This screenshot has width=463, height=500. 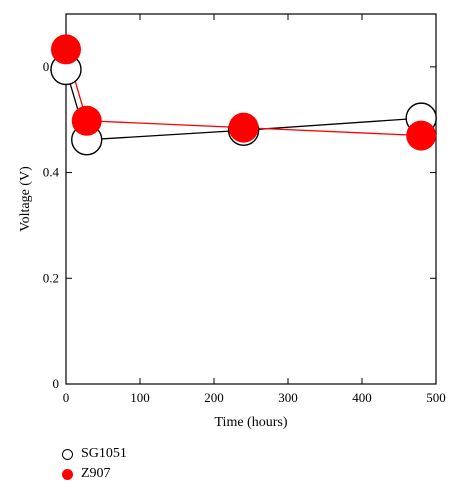 What do you see at coordinates (51, 277) in the screenshot?
I see `y-tick-label: 0.2` at bounding box center [51, 277].